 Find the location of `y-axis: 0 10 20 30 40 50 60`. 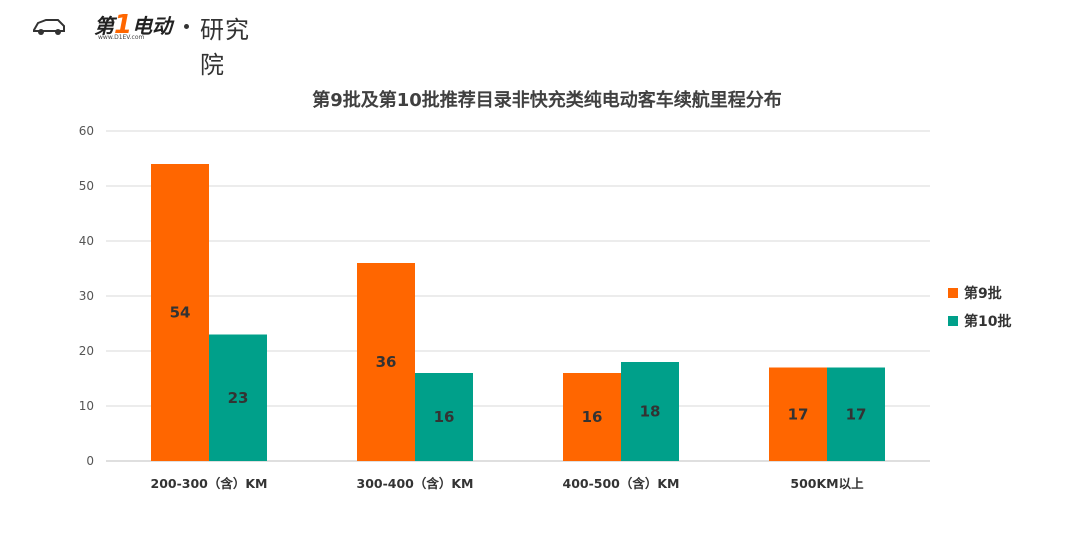

y-axis: 0 10 20 30 40 50 60 is located at coordinates (86, 296).